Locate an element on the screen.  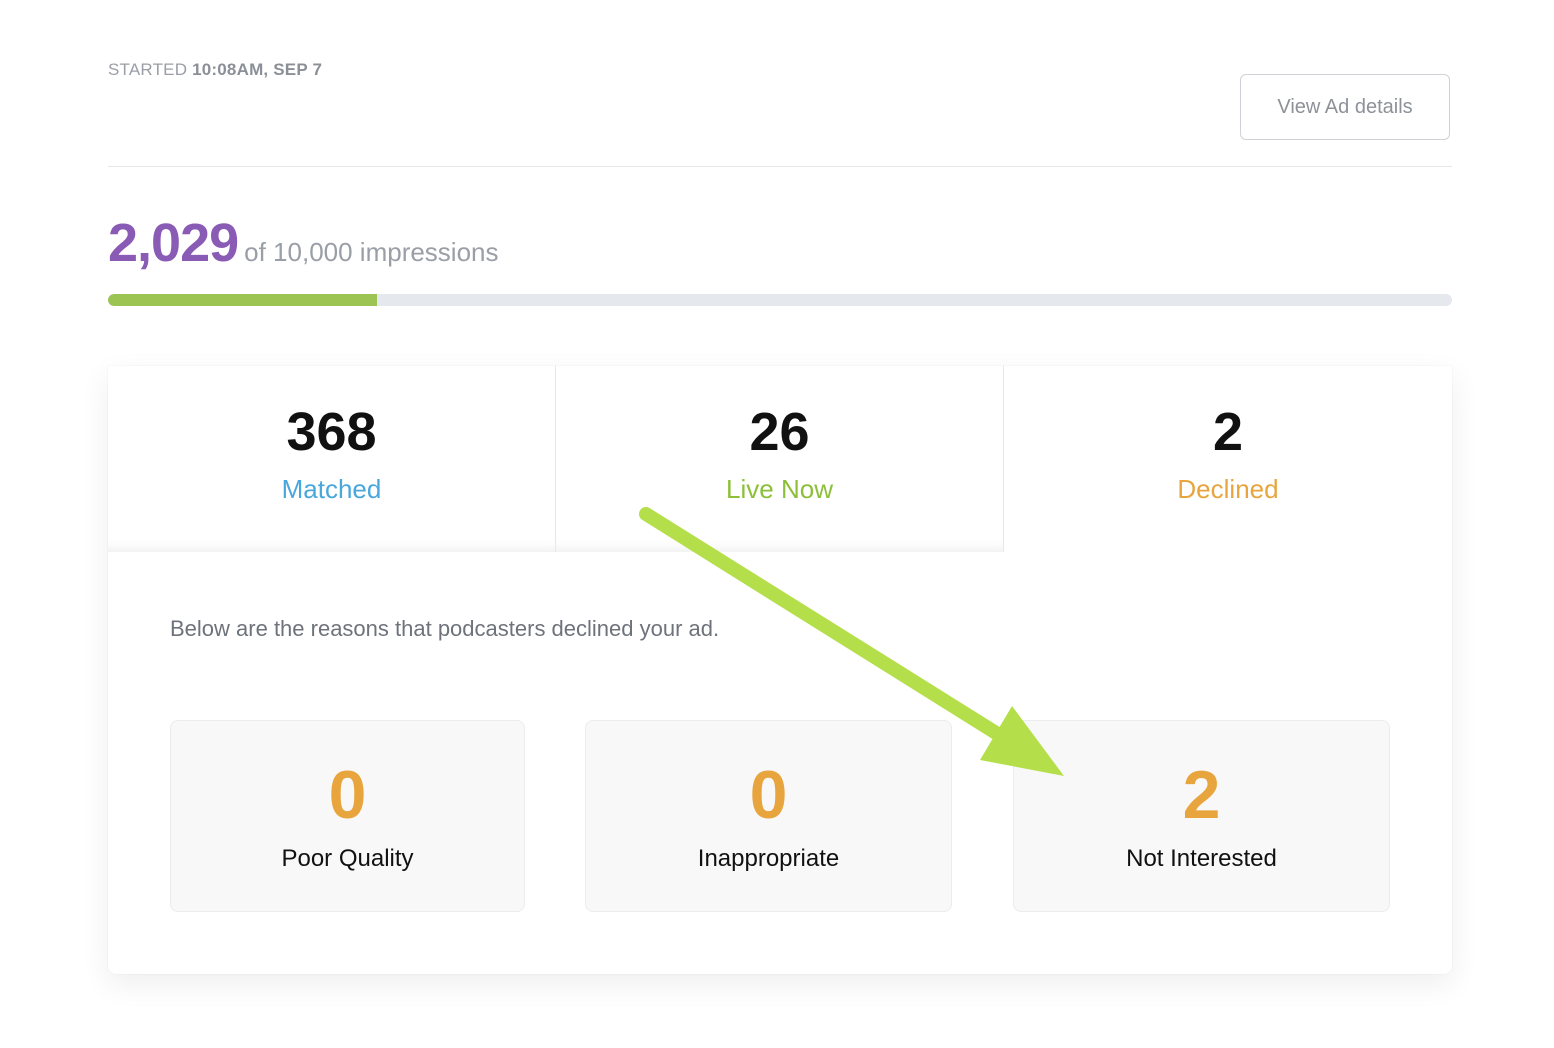
reason-inappropriate: 0 Inappropriate is located at coordinates (768, 816).